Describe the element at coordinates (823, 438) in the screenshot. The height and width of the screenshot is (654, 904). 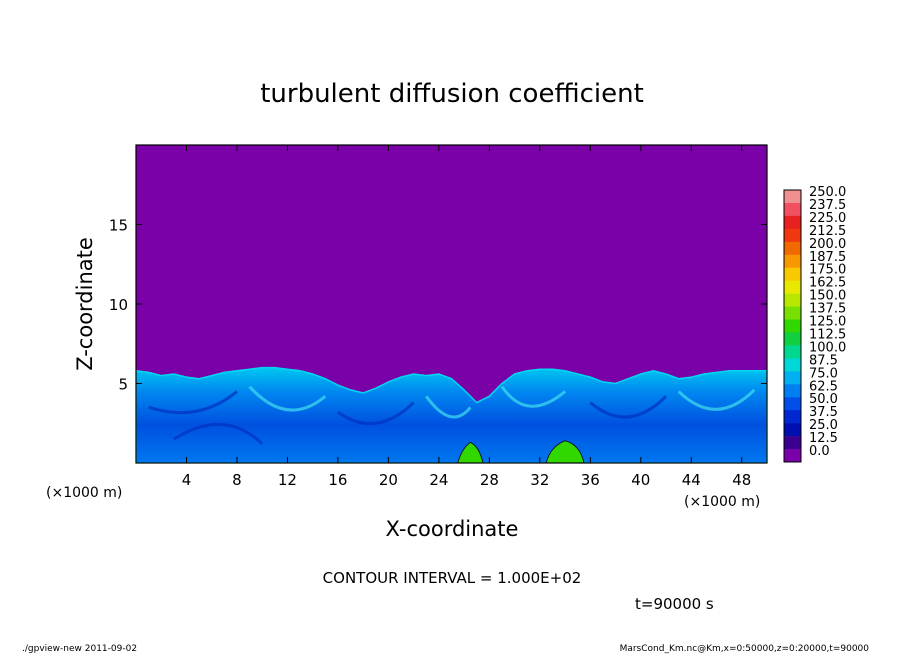
I see `colorbar-label: 12.5` at that location.